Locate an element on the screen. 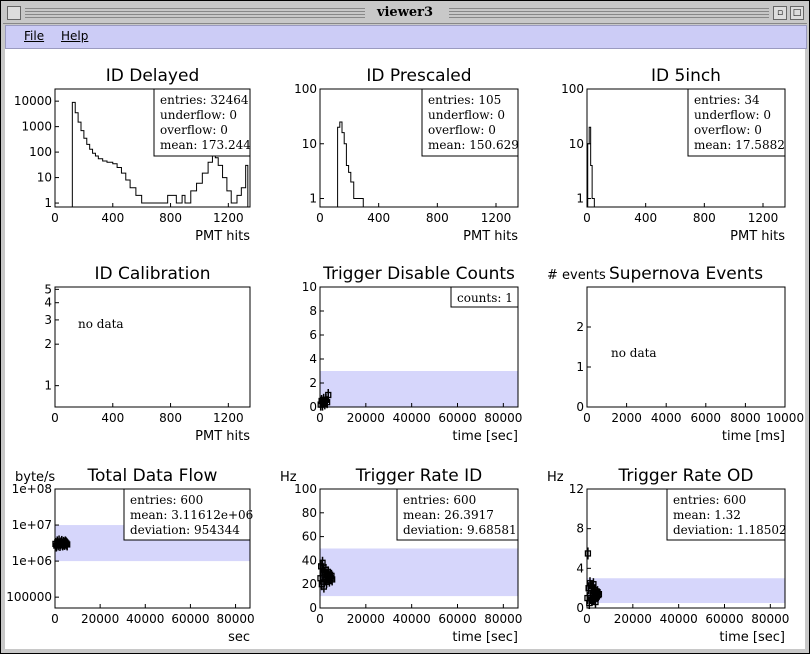 The width and height of the screenshot is (810, 654). minimize-button: ▫ is located at coordinates (780, 13).